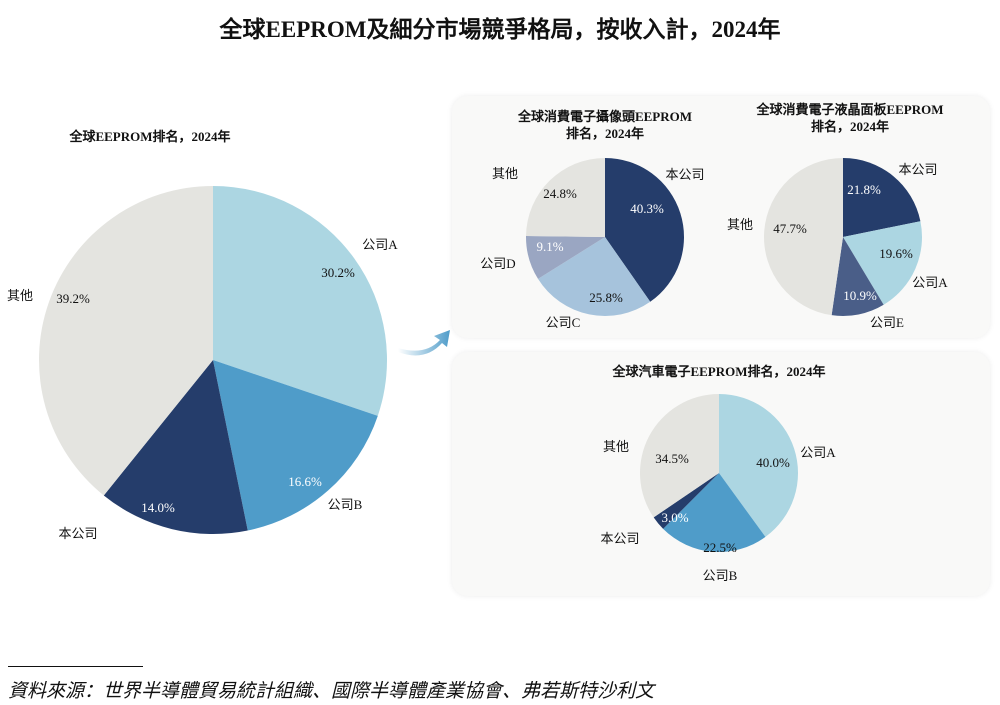 The width and height of the screenshot is (1000, 705). I want to click on data-label: 22.5%, so click(720, 547).